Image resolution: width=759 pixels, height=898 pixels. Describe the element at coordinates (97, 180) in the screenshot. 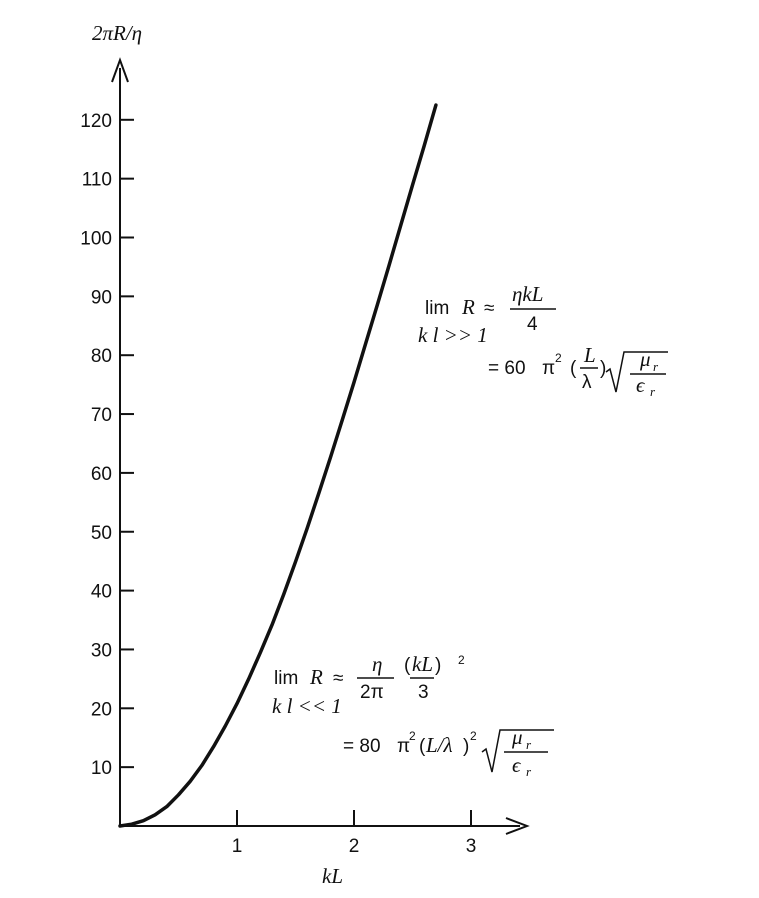

I see `y-tick-label: 110` at that location.